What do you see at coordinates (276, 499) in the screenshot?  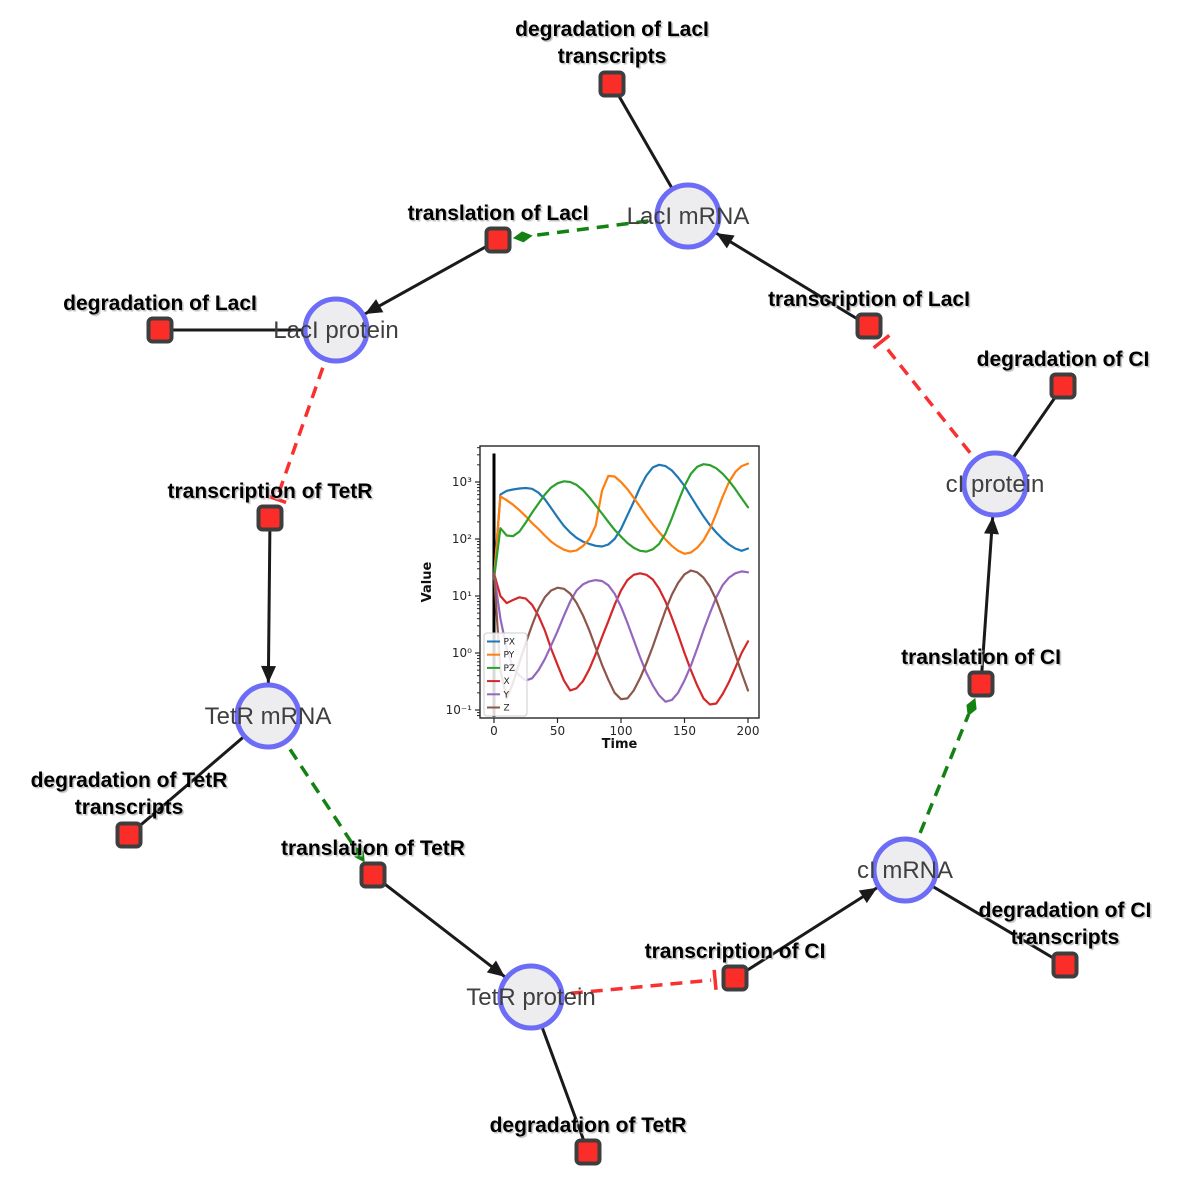 I see `edge-laci_protein-to-transcription_tetr-tbar-icon` at bounding box center [276, 499].